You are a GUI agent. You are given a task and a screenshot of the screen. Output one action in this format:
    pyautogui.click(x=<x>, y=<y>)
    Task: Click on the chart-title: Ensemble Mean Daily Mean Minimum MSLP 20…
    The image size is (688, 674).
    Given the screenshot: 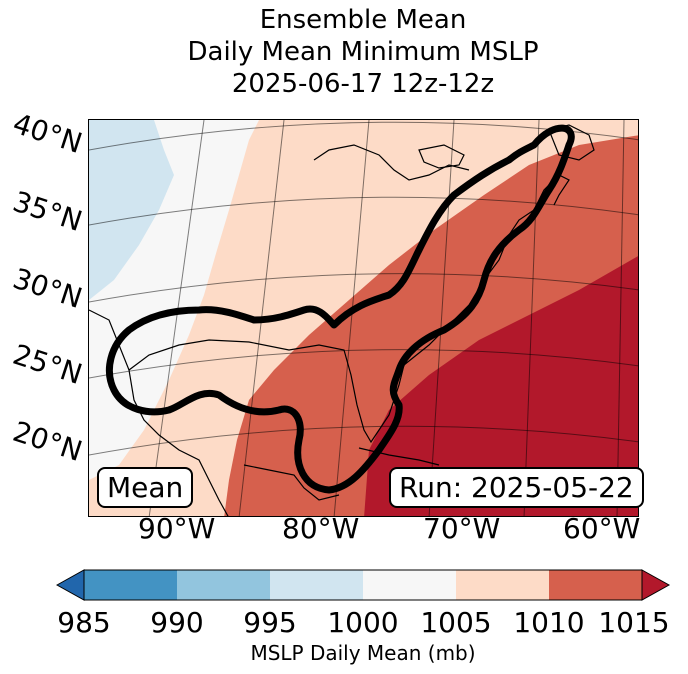 What is the action you would take?
    pyautogui.click(x=344, y=52)
    